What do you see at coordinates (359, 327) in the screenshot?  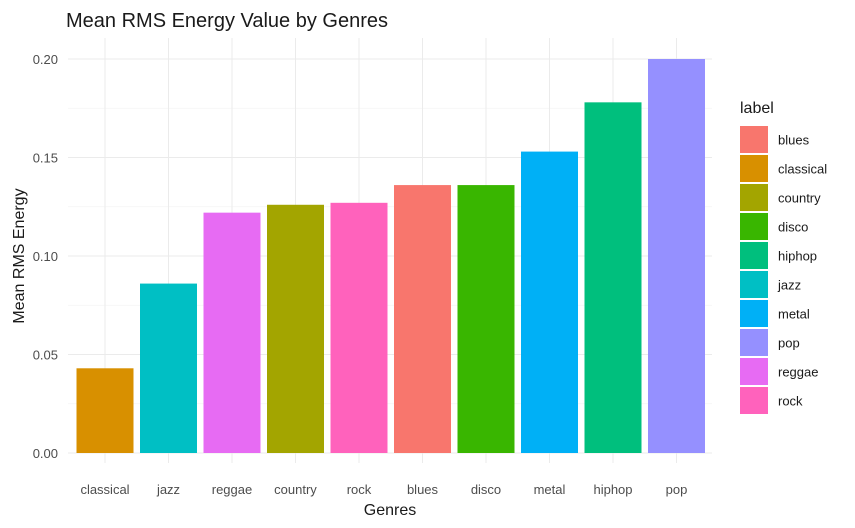 I see `bar-rock` at bounding box center [359, 327].